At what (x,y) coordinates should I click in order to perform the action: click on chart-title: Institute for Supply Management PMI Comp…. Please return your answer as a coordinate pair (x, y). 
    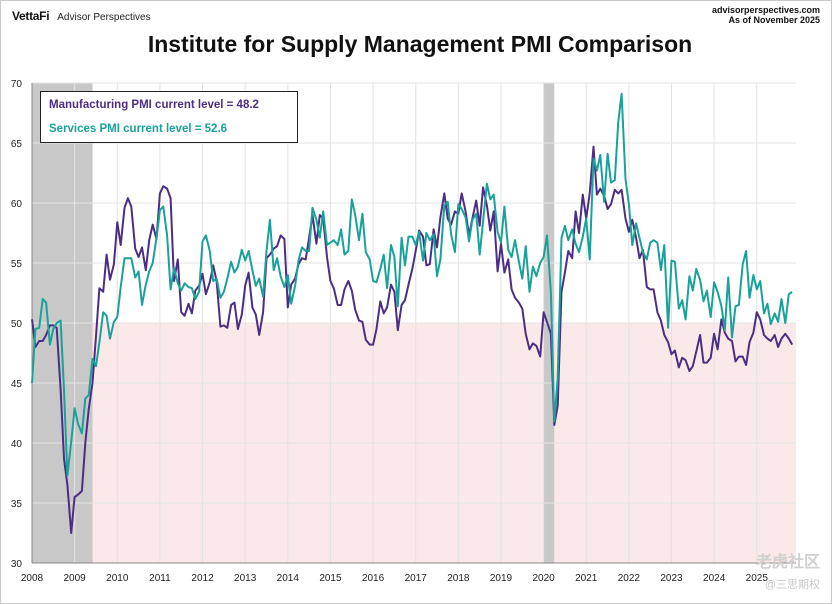
    Looking at the image, I should click on (420, 44).